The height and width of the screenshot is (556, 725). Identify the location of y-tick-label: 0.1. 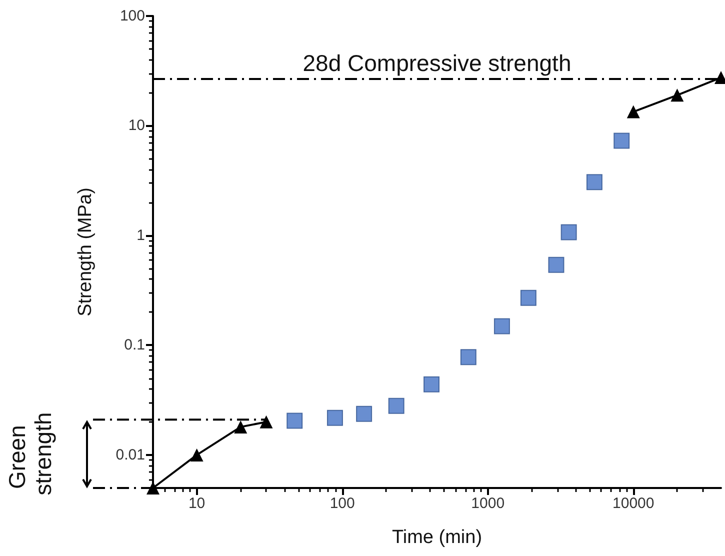
(134, 345).